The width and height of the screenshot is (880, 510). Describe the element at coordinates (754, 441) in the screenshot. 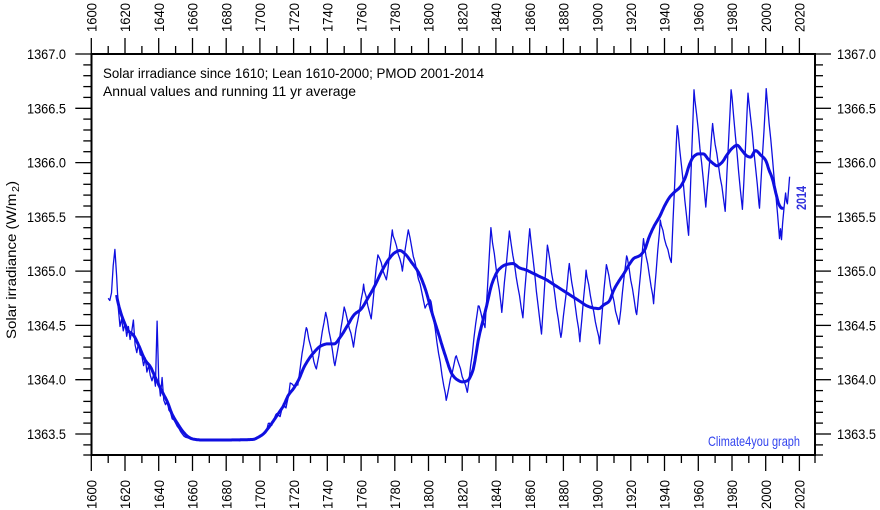

I see `svg-text: Climate4you graph` at that location.